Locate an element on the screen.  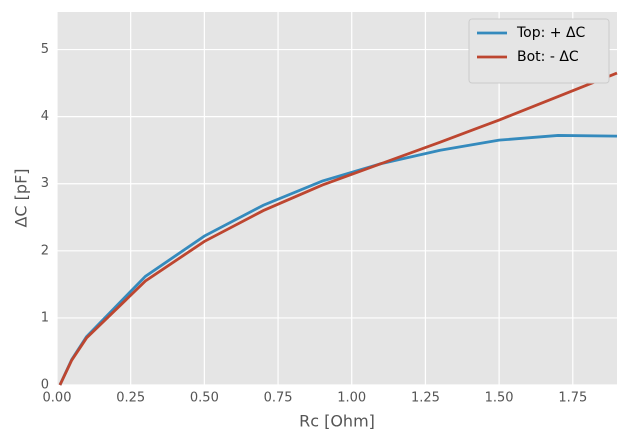
legend-label: Top: + ΔC is located at coordinates (551, 33).